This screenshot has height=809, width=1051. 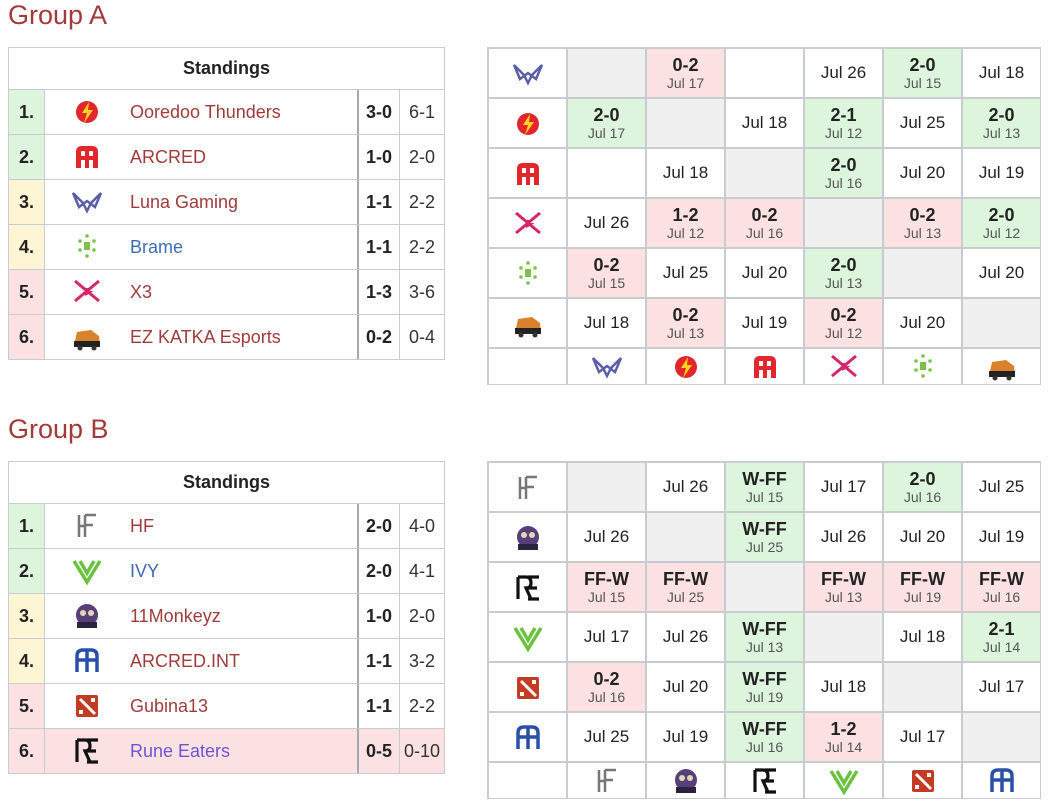 I want to click on match-cell: 2-0 Jul 12, so click(x=1001, y=223).